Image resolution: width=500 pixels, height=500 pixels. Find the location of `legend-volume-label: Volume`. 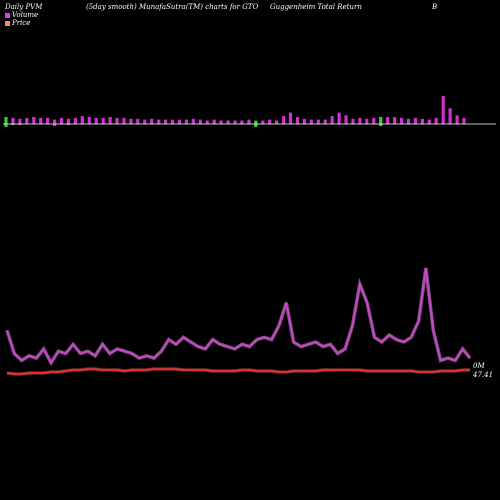

legend-volume-label: Volume is located at coordinates (25, 15).